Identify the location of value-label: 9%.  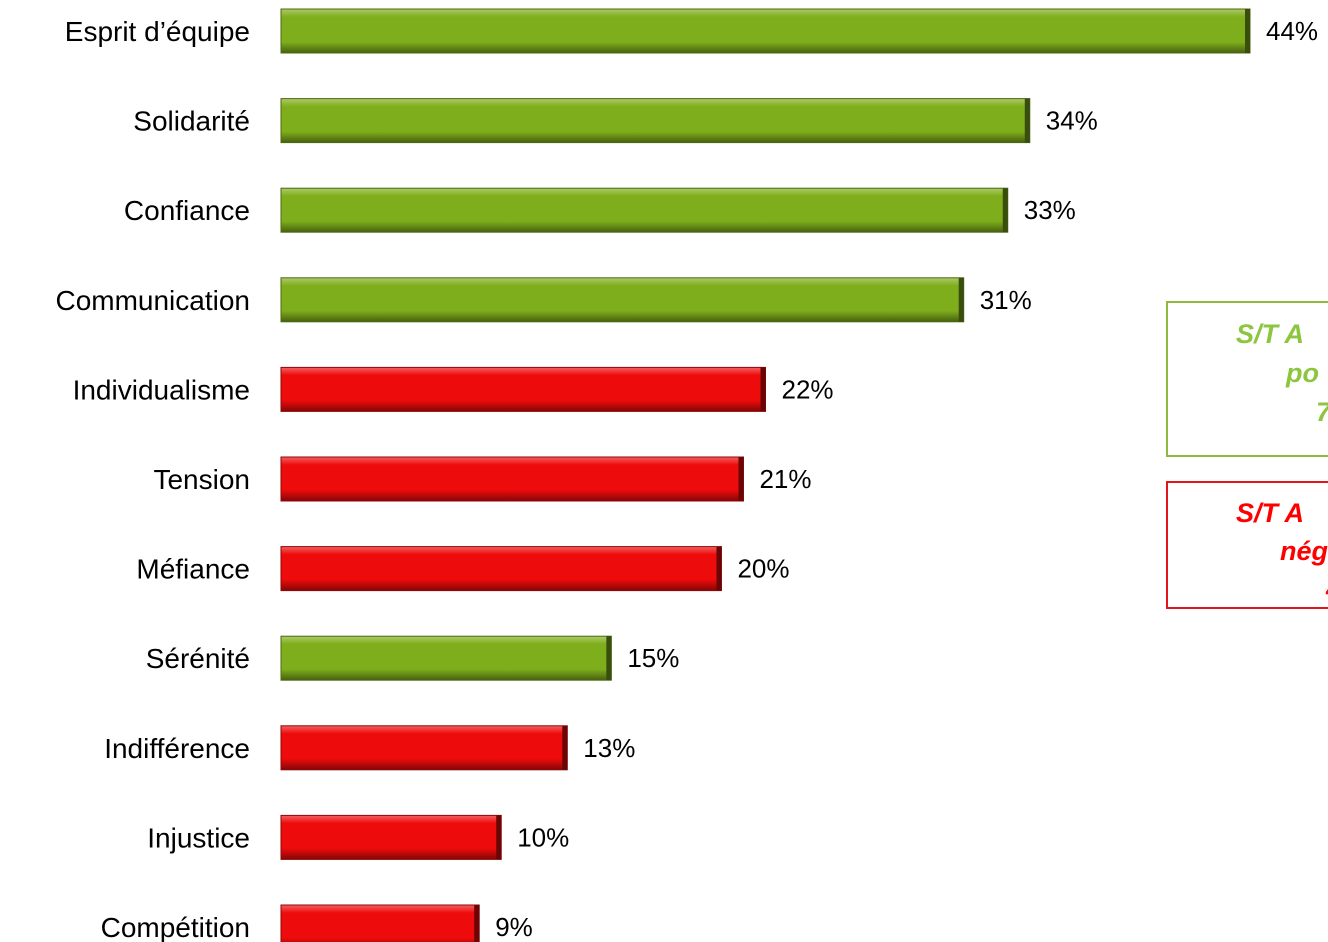
(514, 927).